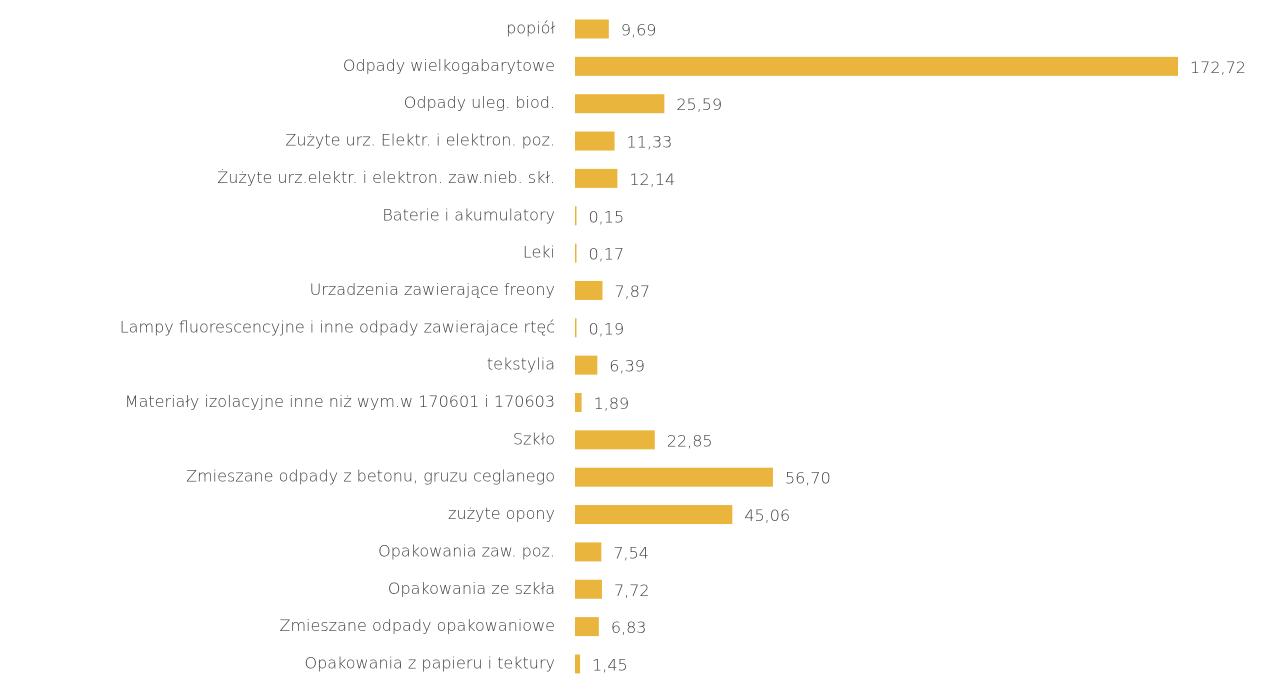 The image size is (1263, 675). I want to click on value-label: 1,45, so click(610, 664).